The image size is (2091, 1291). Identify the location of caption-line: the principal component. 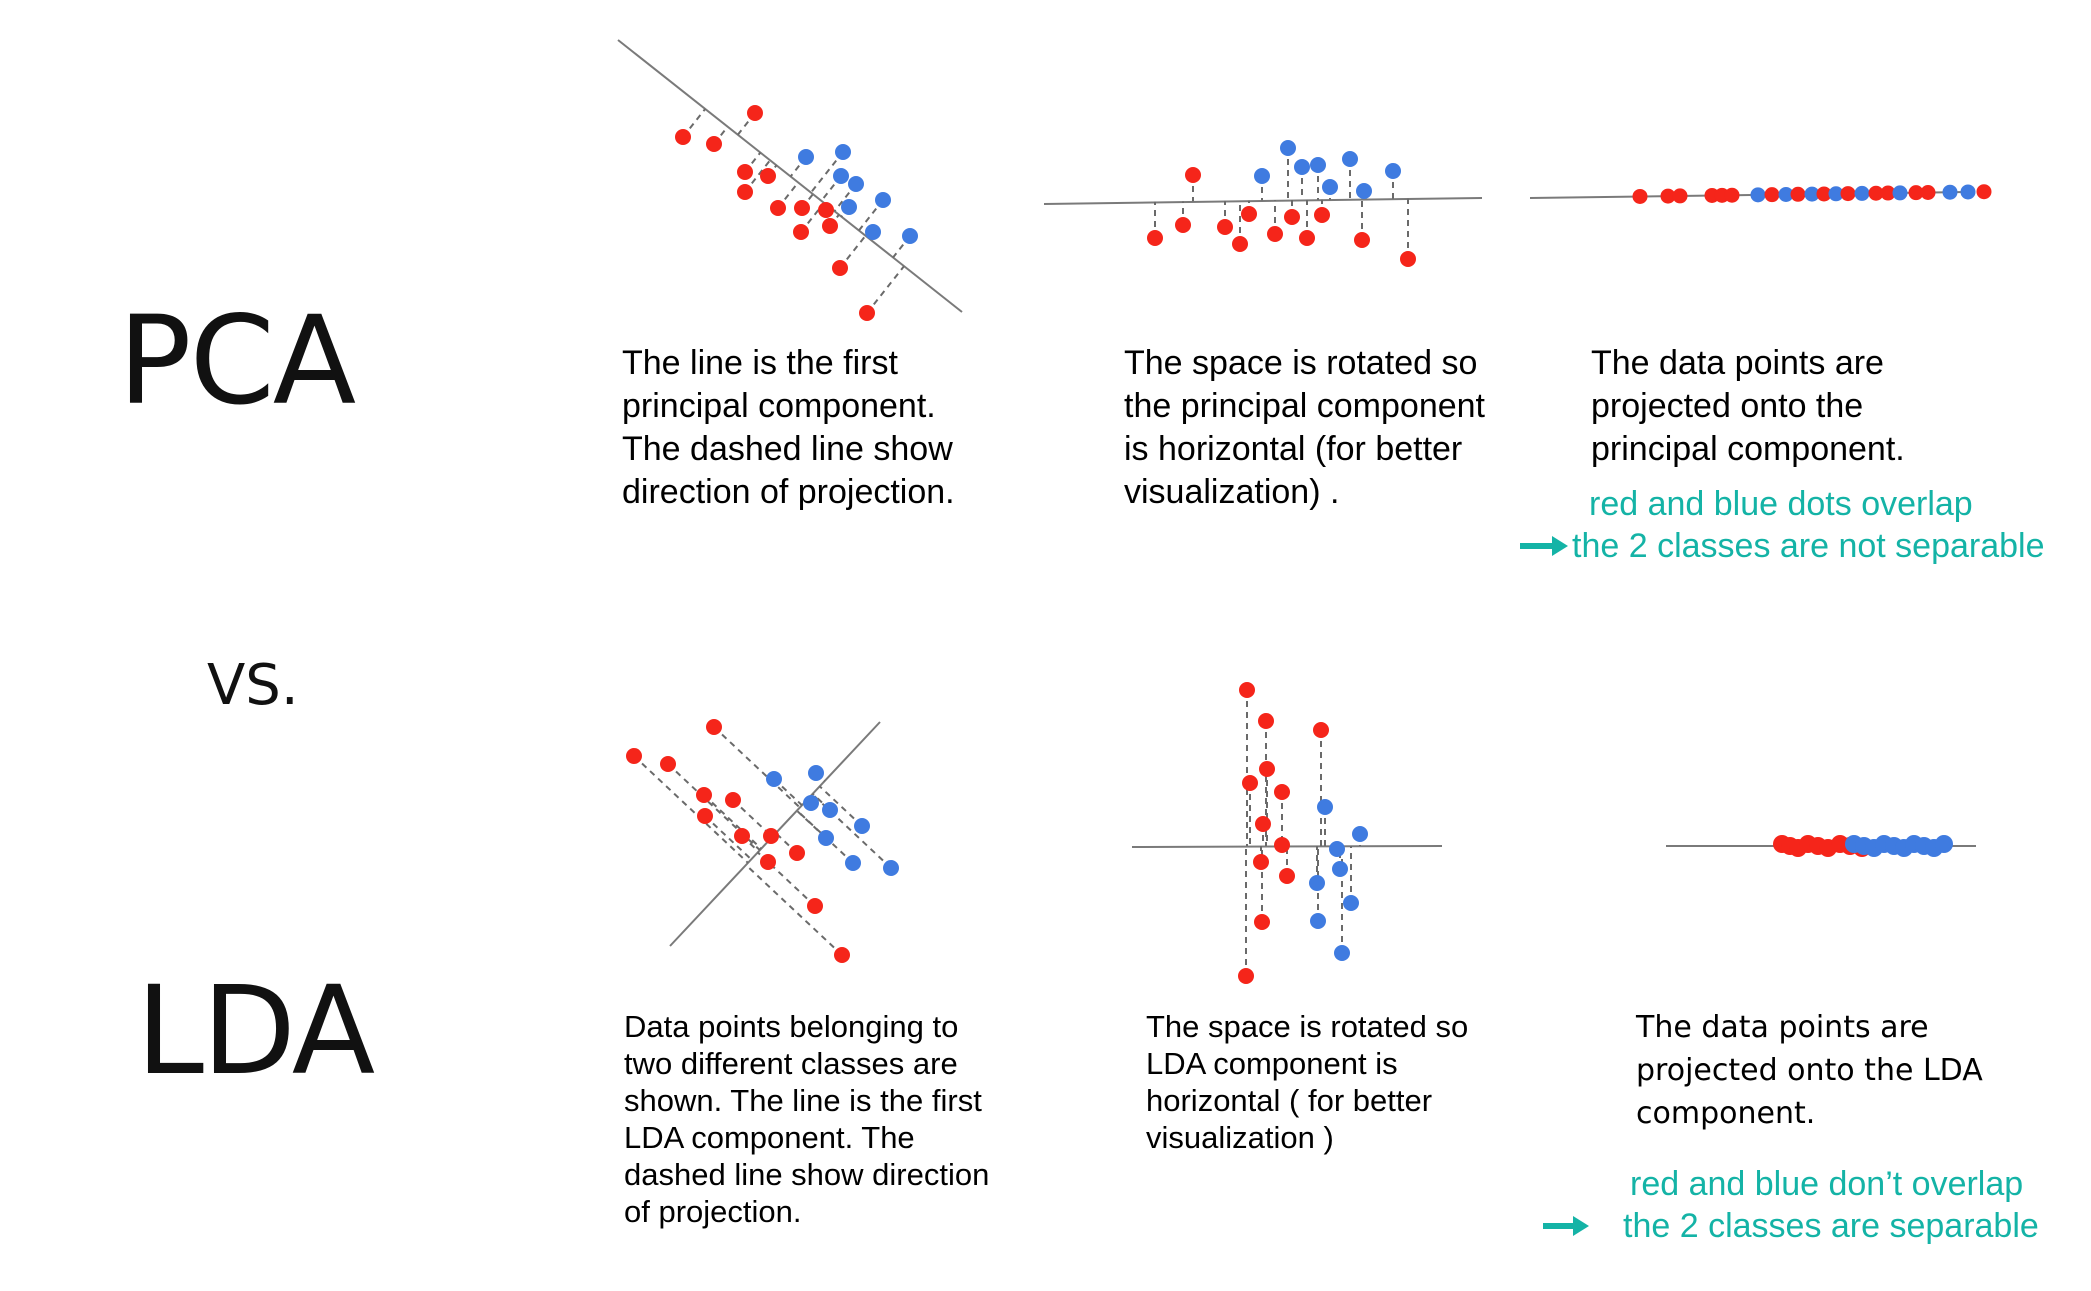
(1305, 406).